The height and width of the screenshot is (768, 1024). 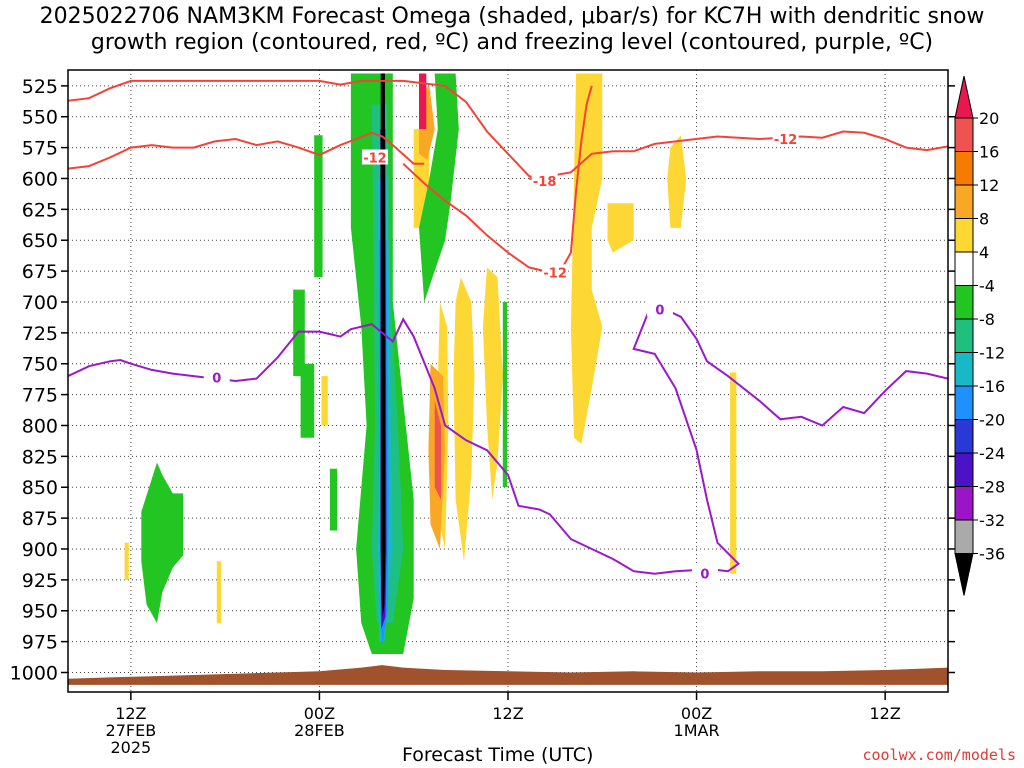 I want to click on y-tick-label: 875, so click(x=40, y=519).